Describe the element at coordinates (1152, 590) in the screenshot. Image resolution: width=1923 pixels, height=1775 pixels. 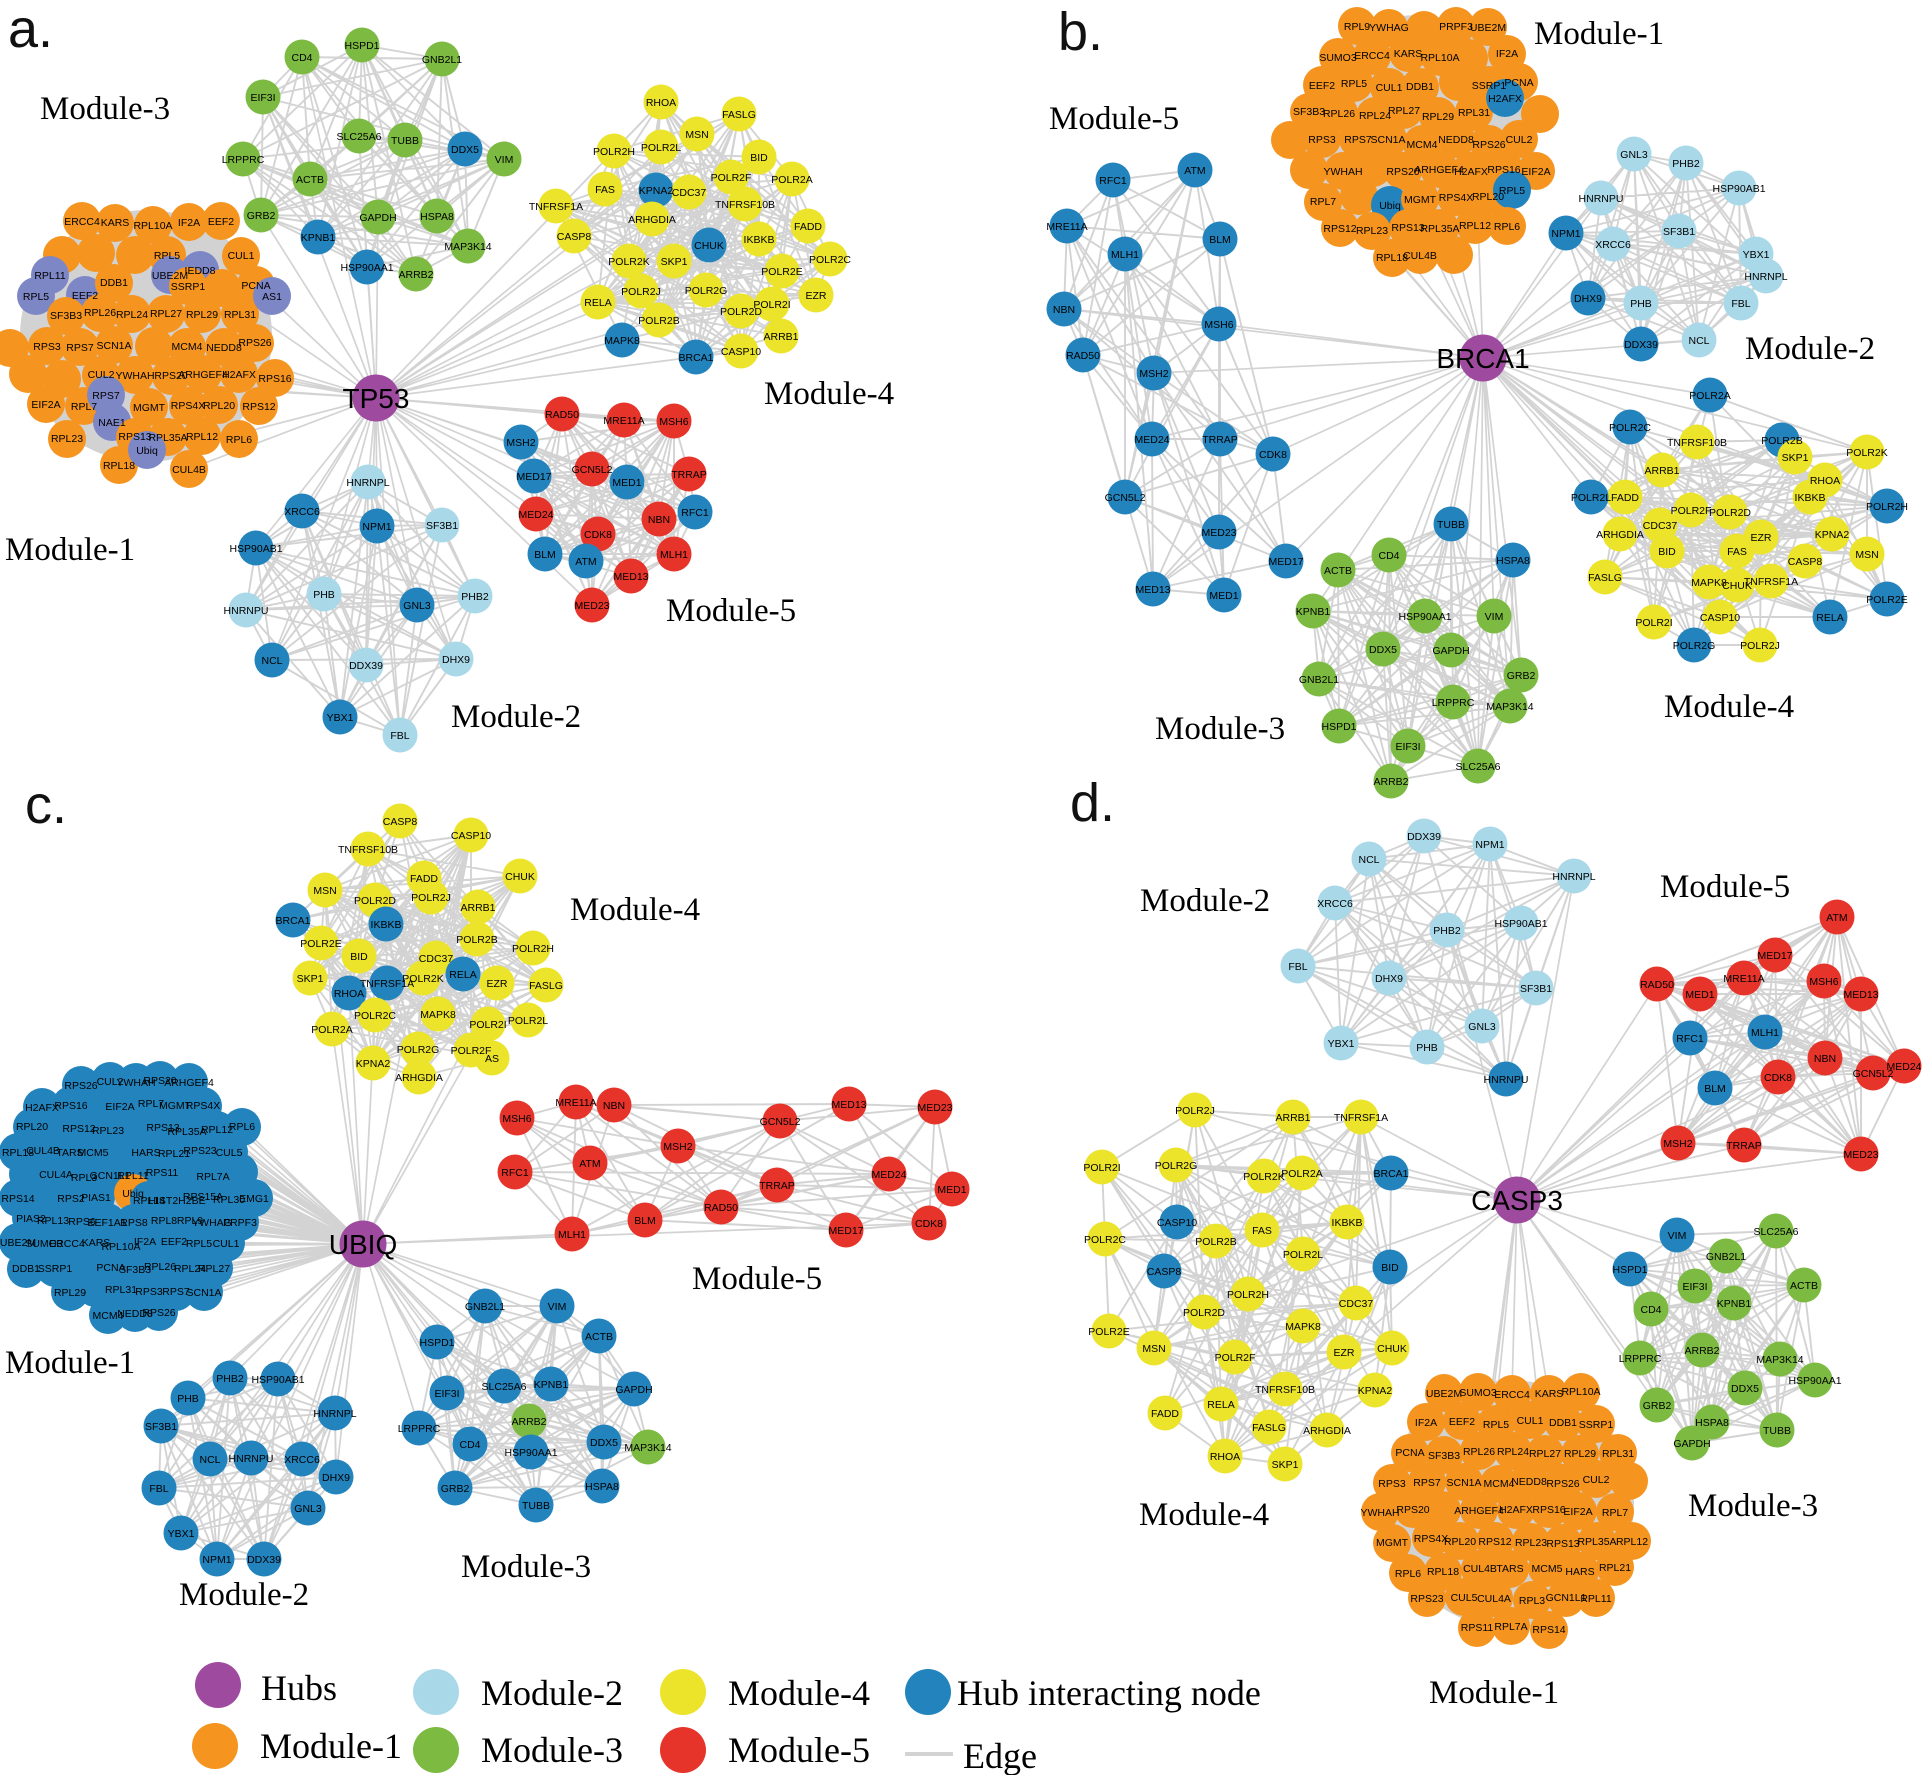
I see `svg-text: MED13` at that location.